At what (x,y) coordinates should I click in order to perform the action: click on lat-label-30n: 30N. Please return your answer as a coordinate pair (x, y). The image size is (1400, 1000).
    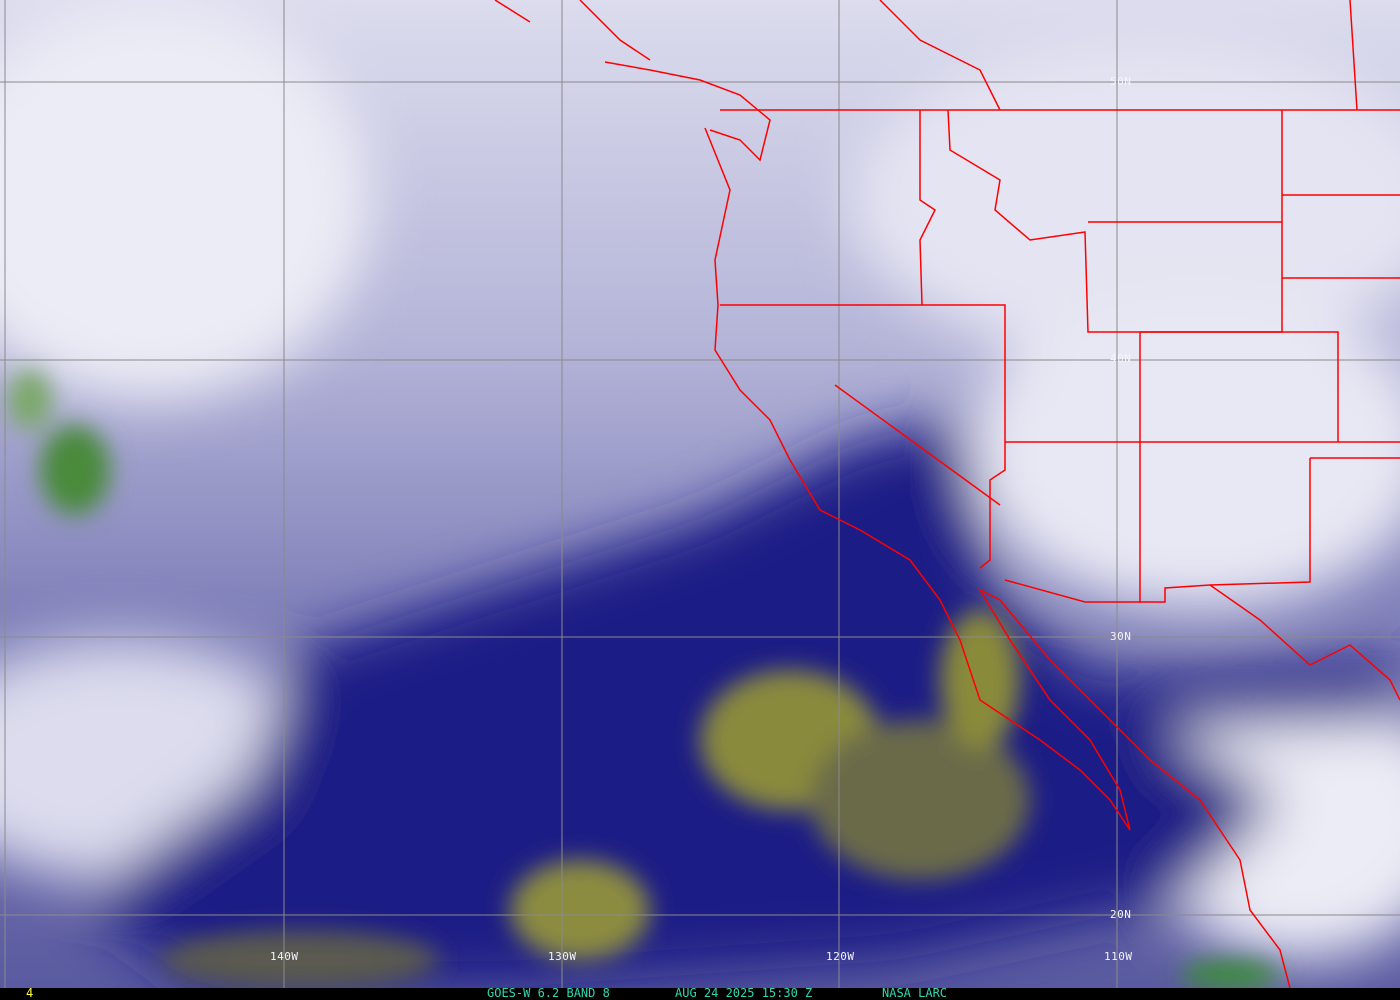
    Looking at the image, I should click on (1121, 636).